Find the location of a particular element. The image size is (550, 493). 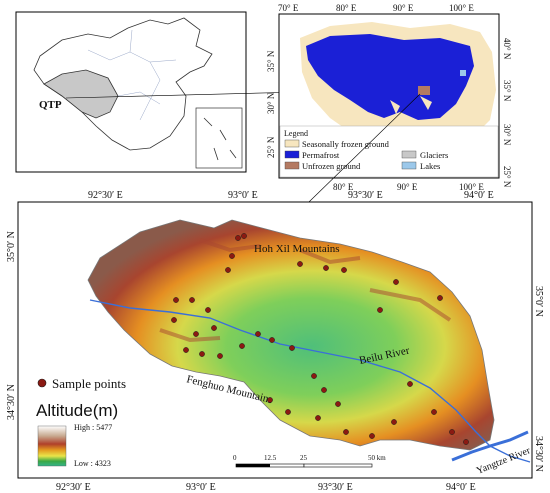

main-bottom-lon-2: 93°30′ E is located at coordinates (335, 487).